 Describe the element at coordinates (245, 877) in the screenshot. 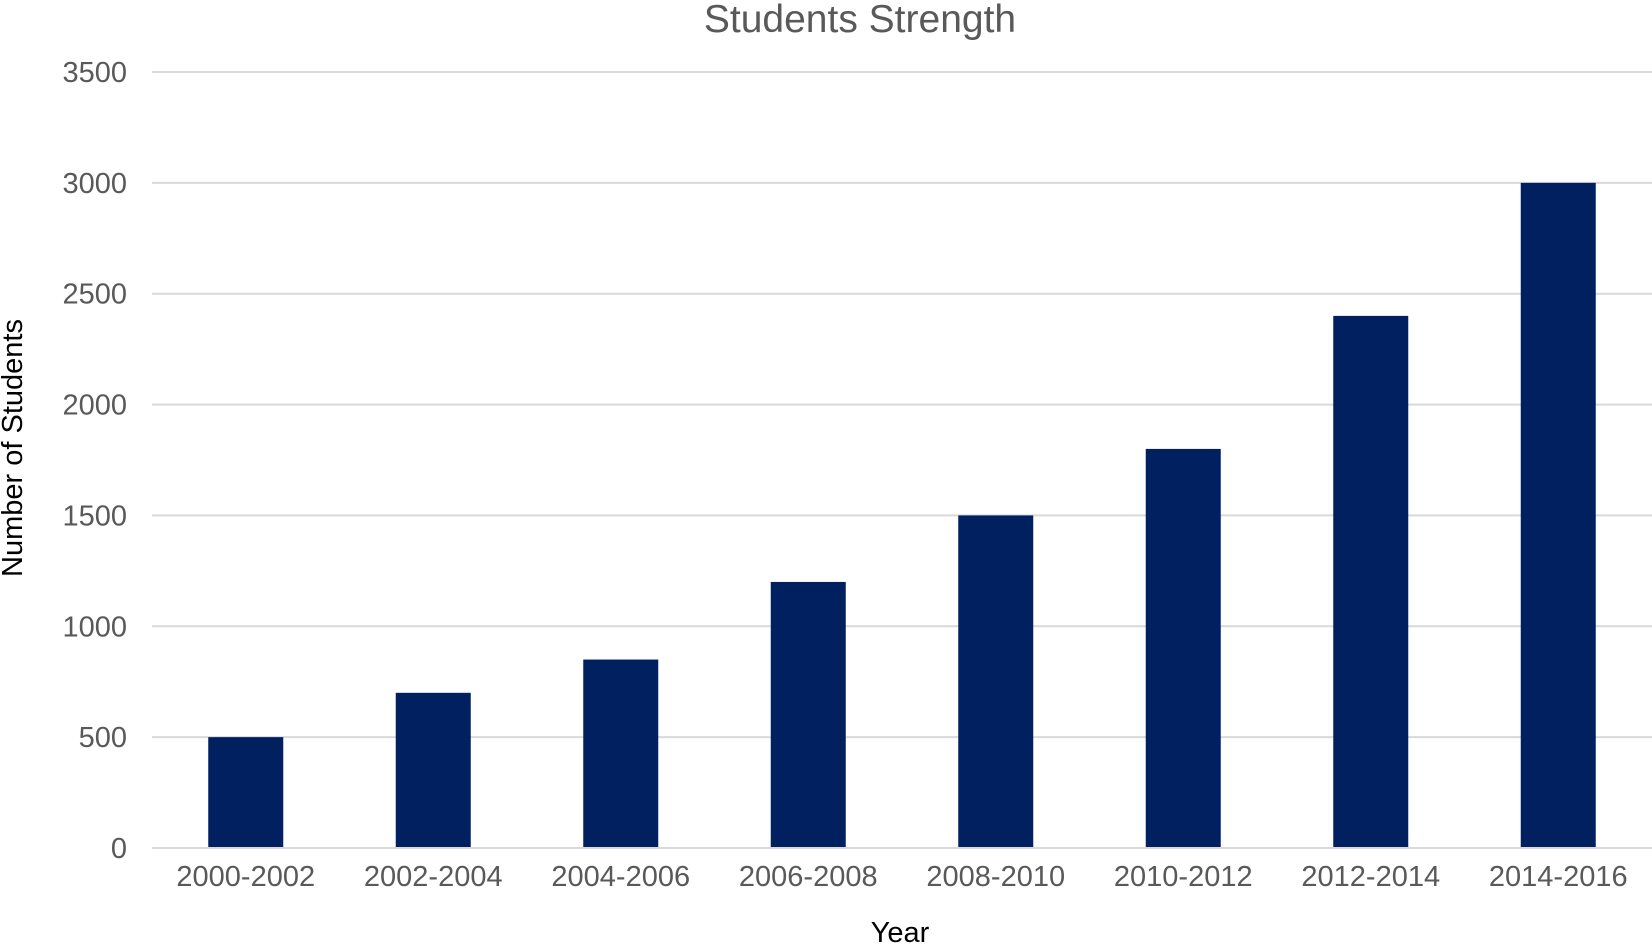

I see `x-tick-label: 2000-2002` at that location.